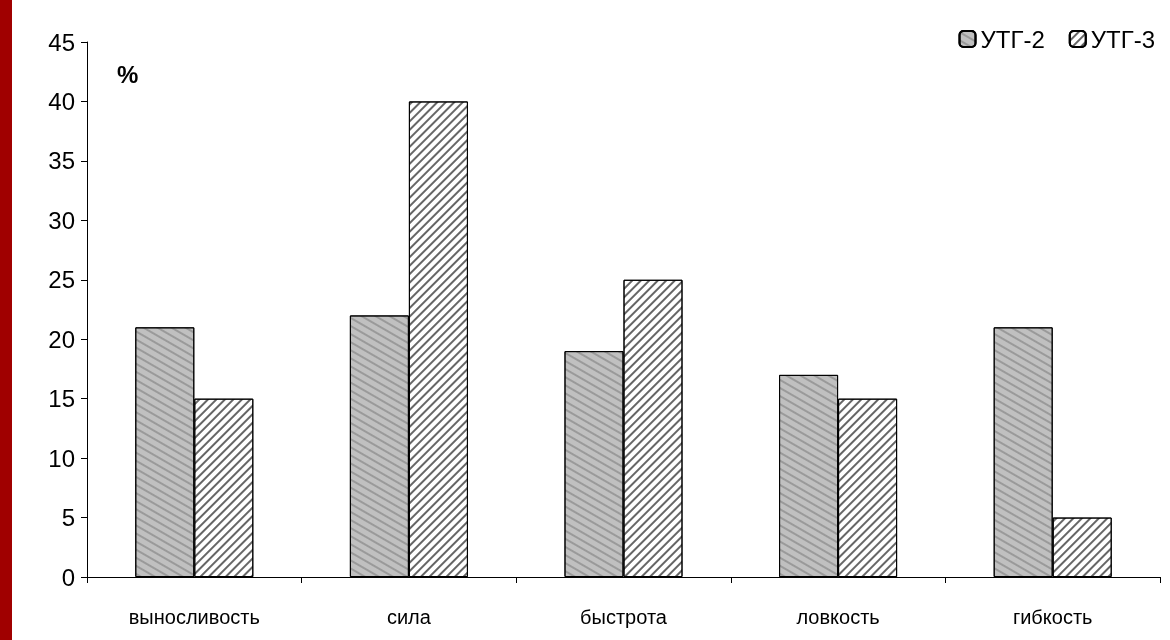  Describe the element at coordinates (61, 399) in the screenshot. I see `y-tick-label: 15` at that location.